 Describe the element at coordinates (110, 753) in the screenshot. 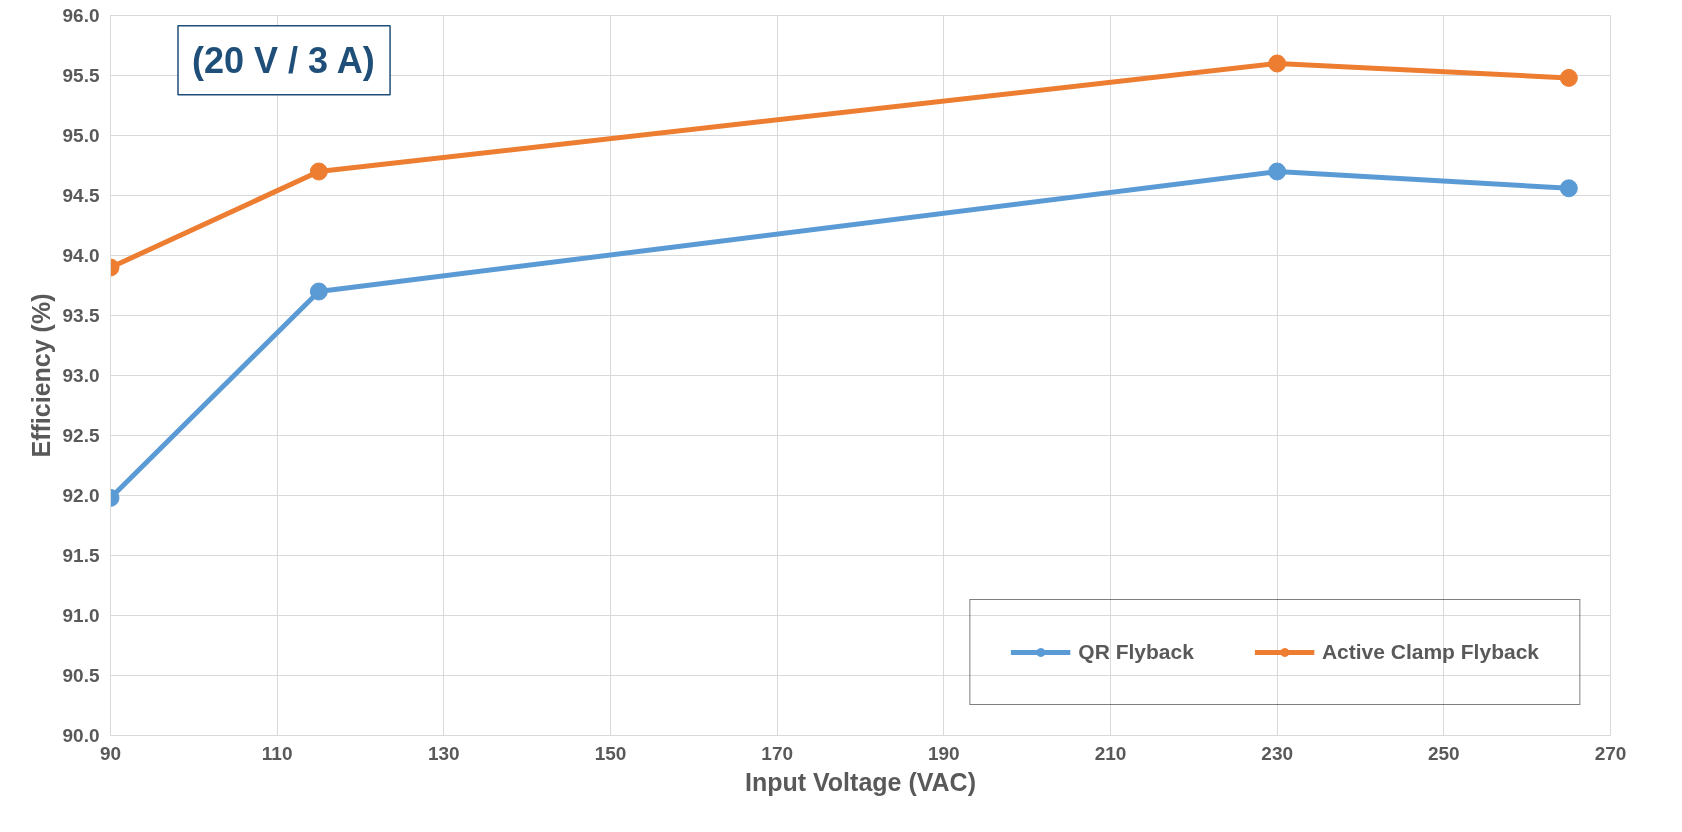

I see `x-tick-label: 90` at that location.